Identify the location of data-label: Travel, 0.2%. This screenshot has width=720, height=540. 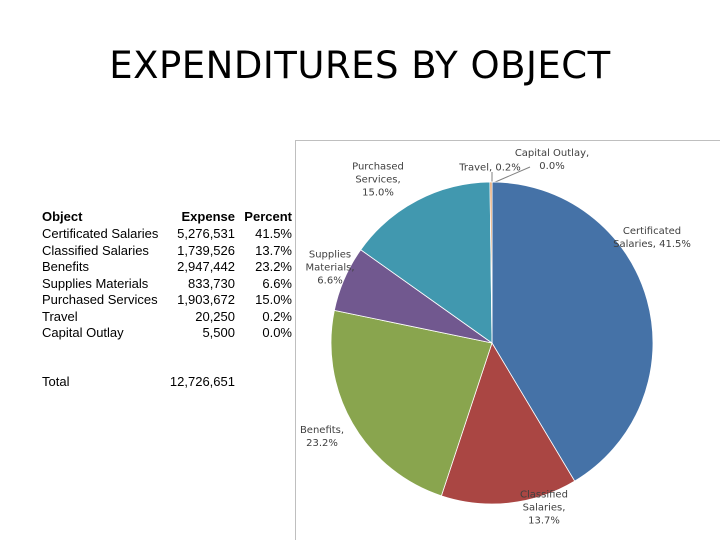
(490, 168).